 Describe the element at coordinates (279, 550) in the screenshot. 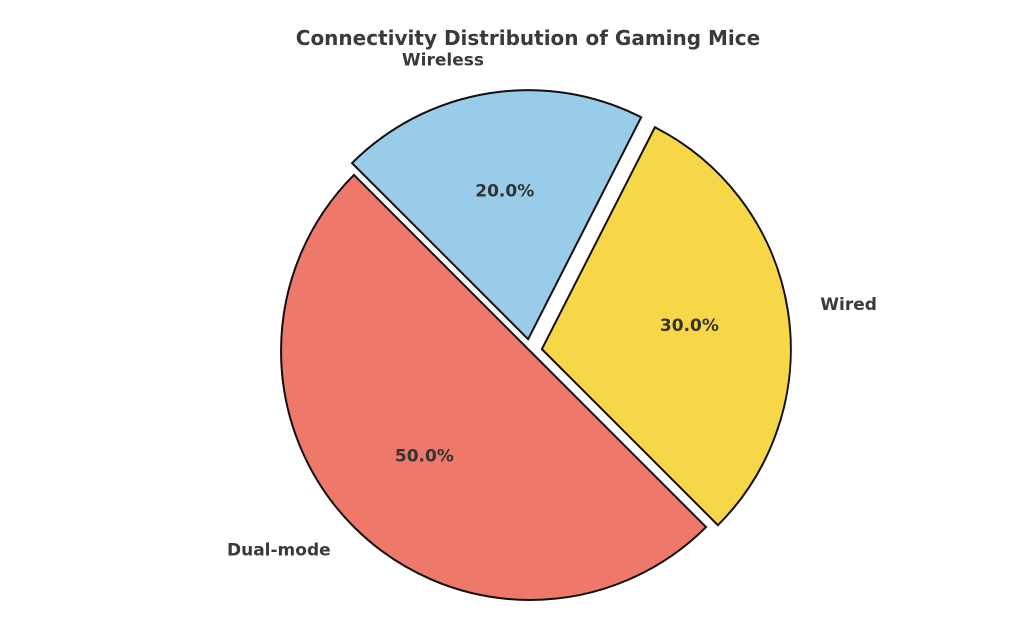

I see `category-label-dual-mode: Dual-mode` at that location.